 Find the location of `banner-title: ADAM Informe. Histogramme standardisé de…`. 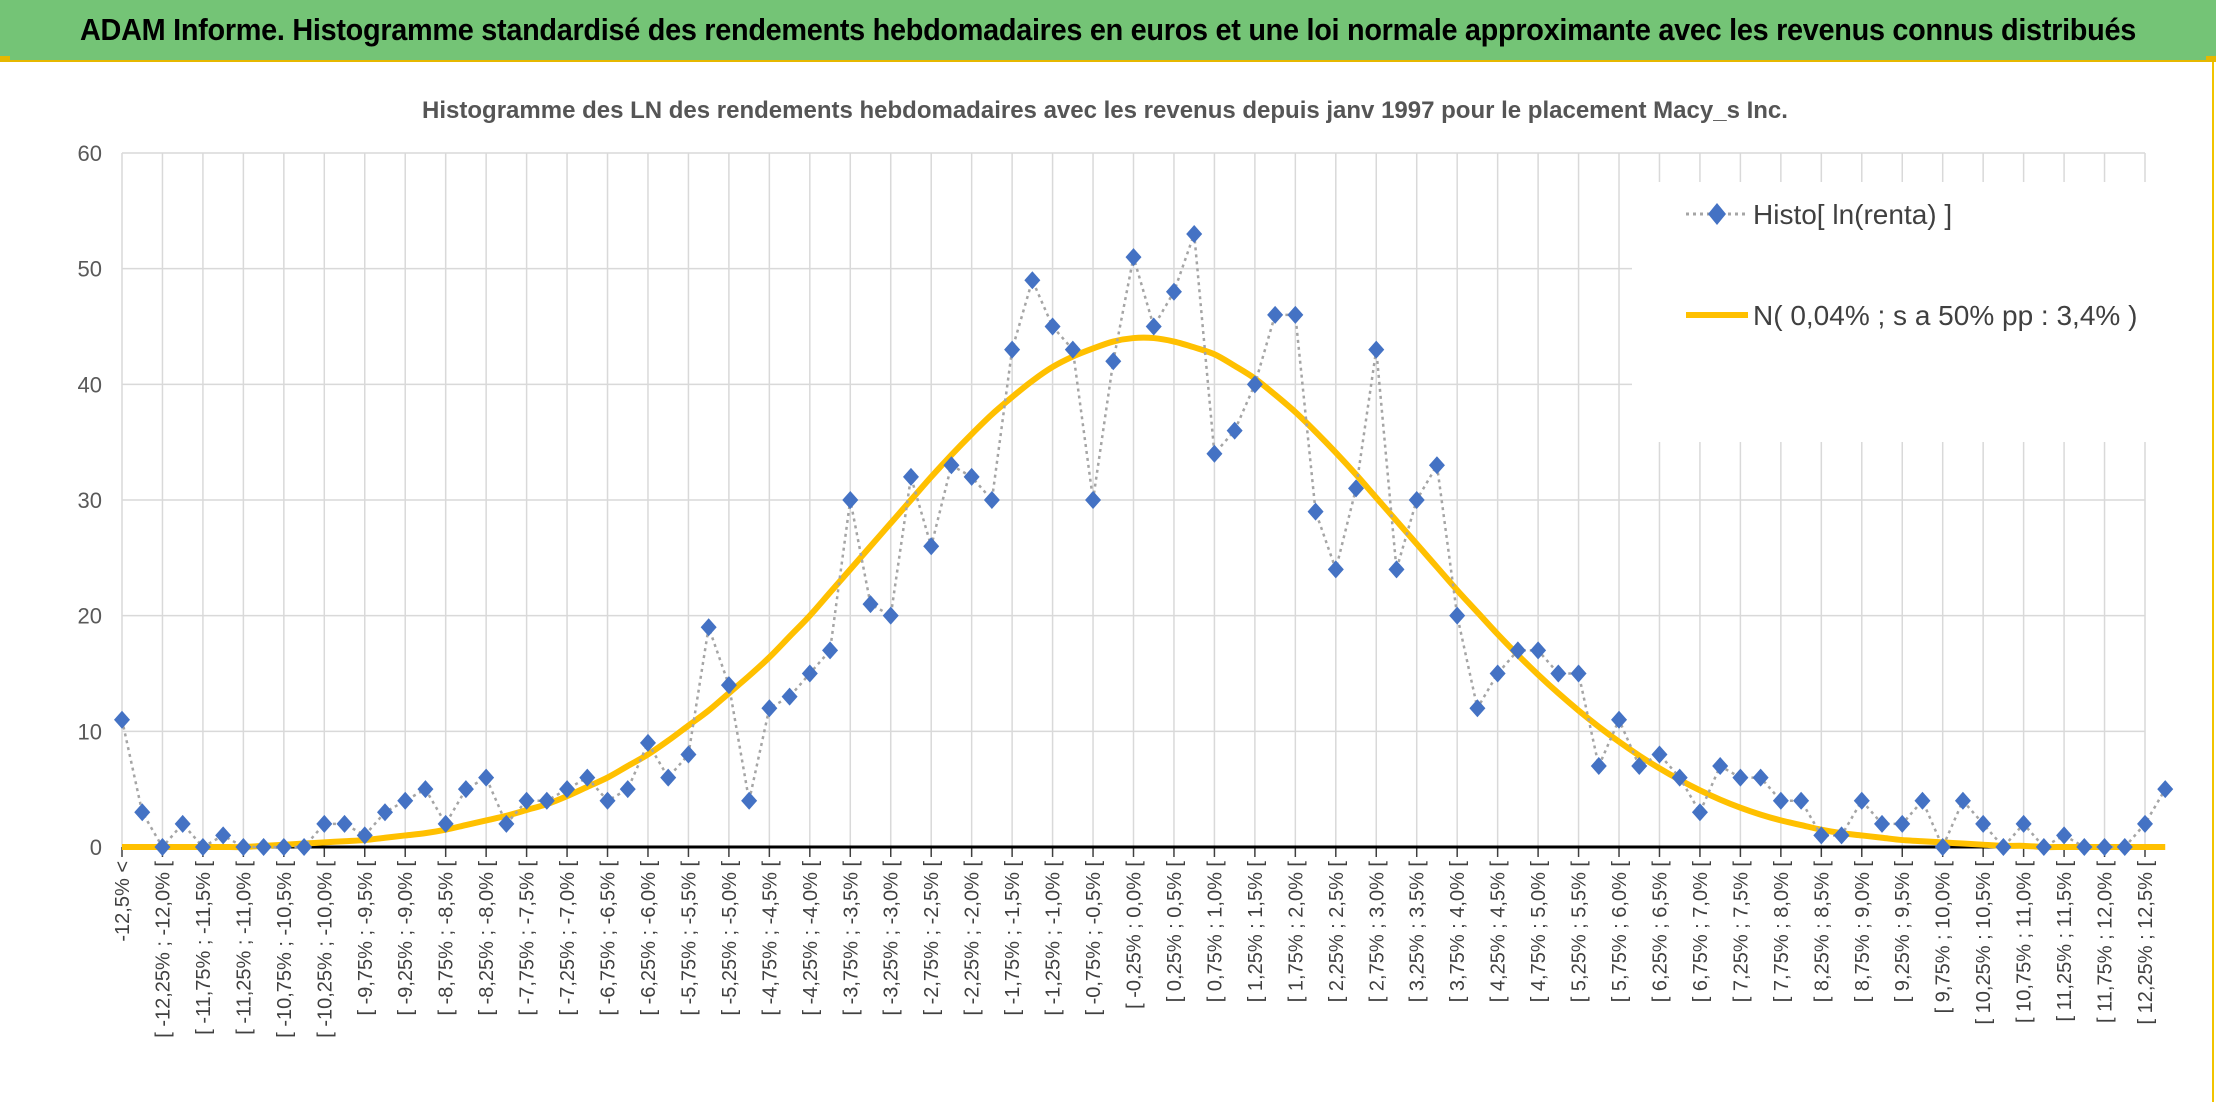

banner-title: ADAM Informe. Histogramme standardisé de… is located at coordinates (1108, 29).